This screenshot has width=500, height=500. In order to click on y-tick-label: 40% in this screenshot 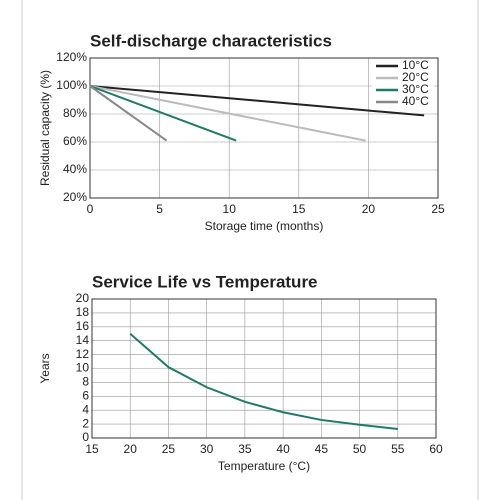, I will do `click(75, 169)`.